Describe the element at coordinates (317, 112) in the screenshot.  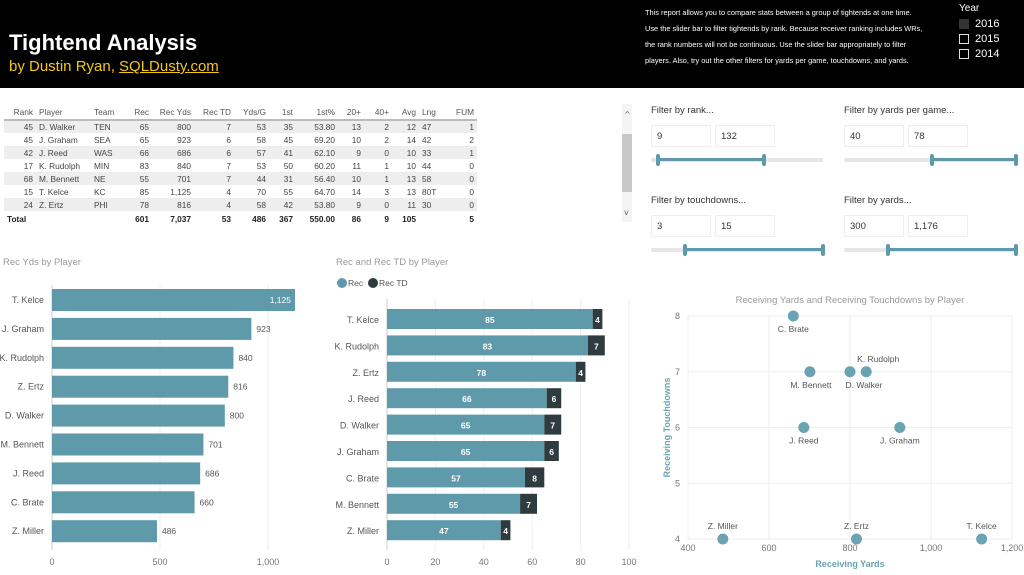
I see `column-header: 1st%` at that location.